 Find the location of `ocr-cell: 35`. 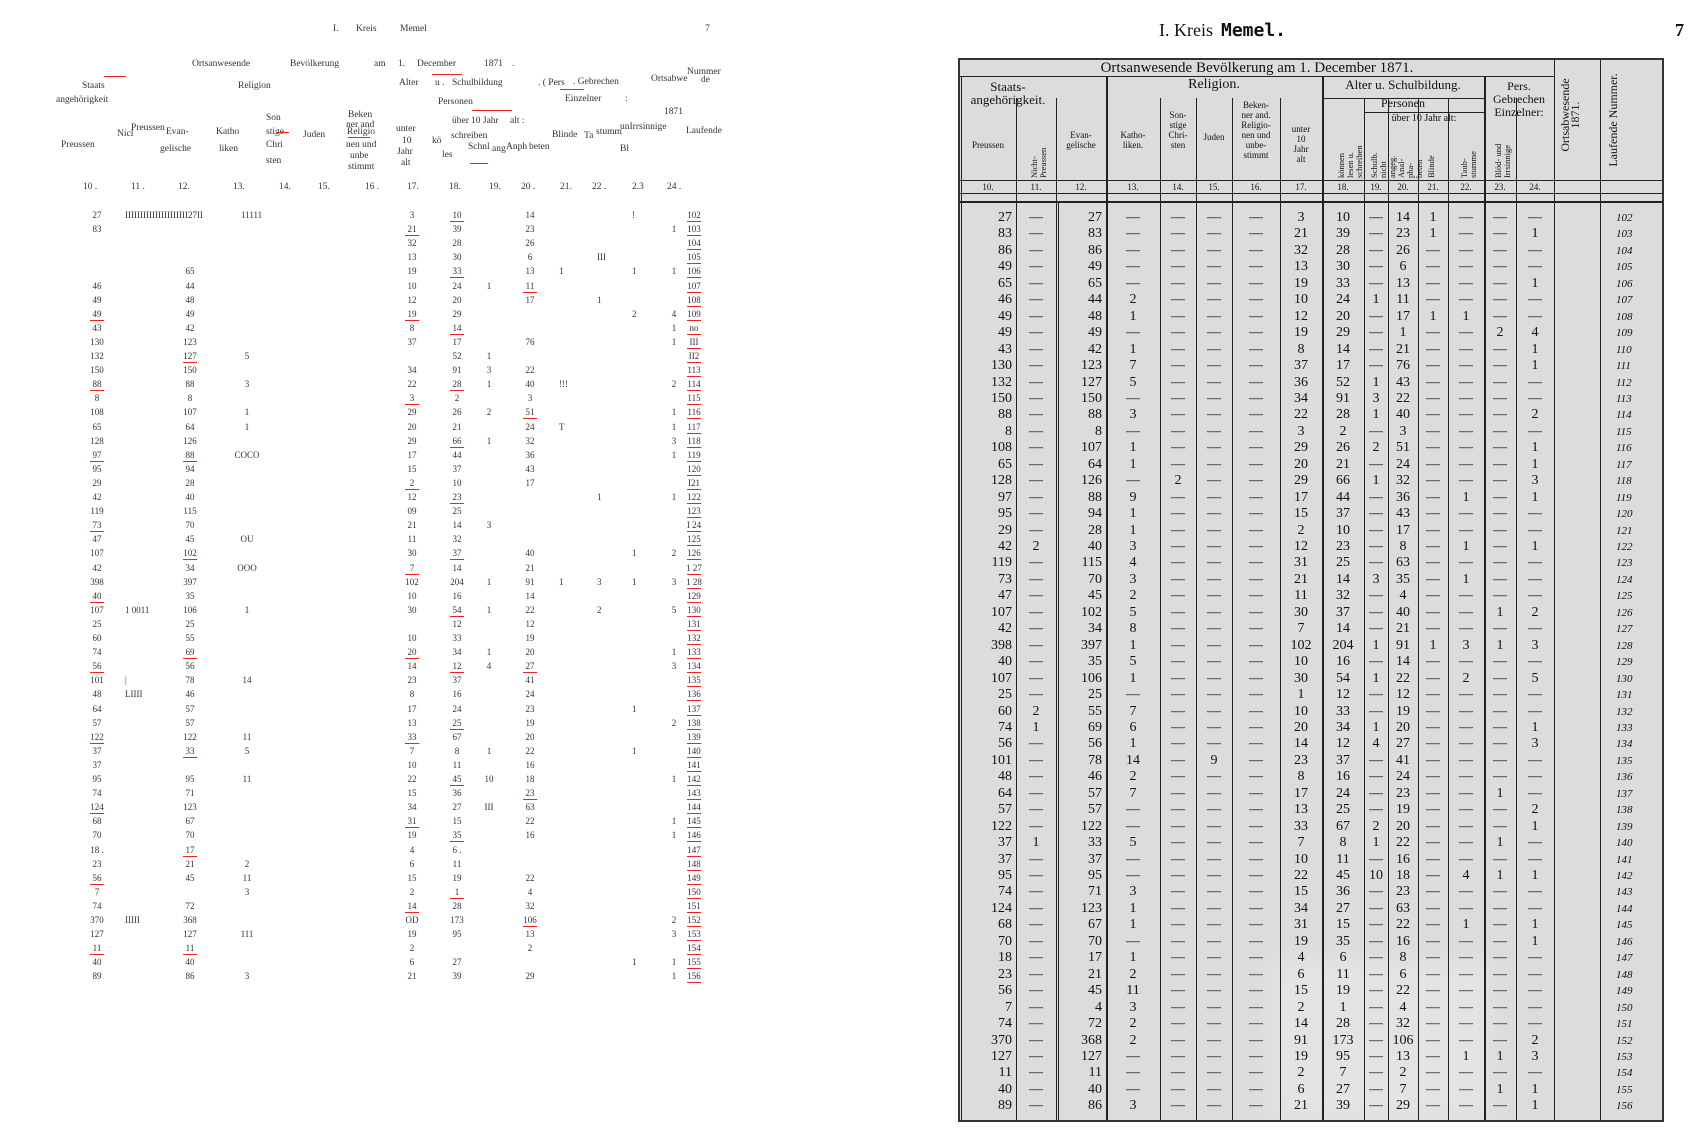

ocr-cell: 35 is located at coordinates (457, 835).